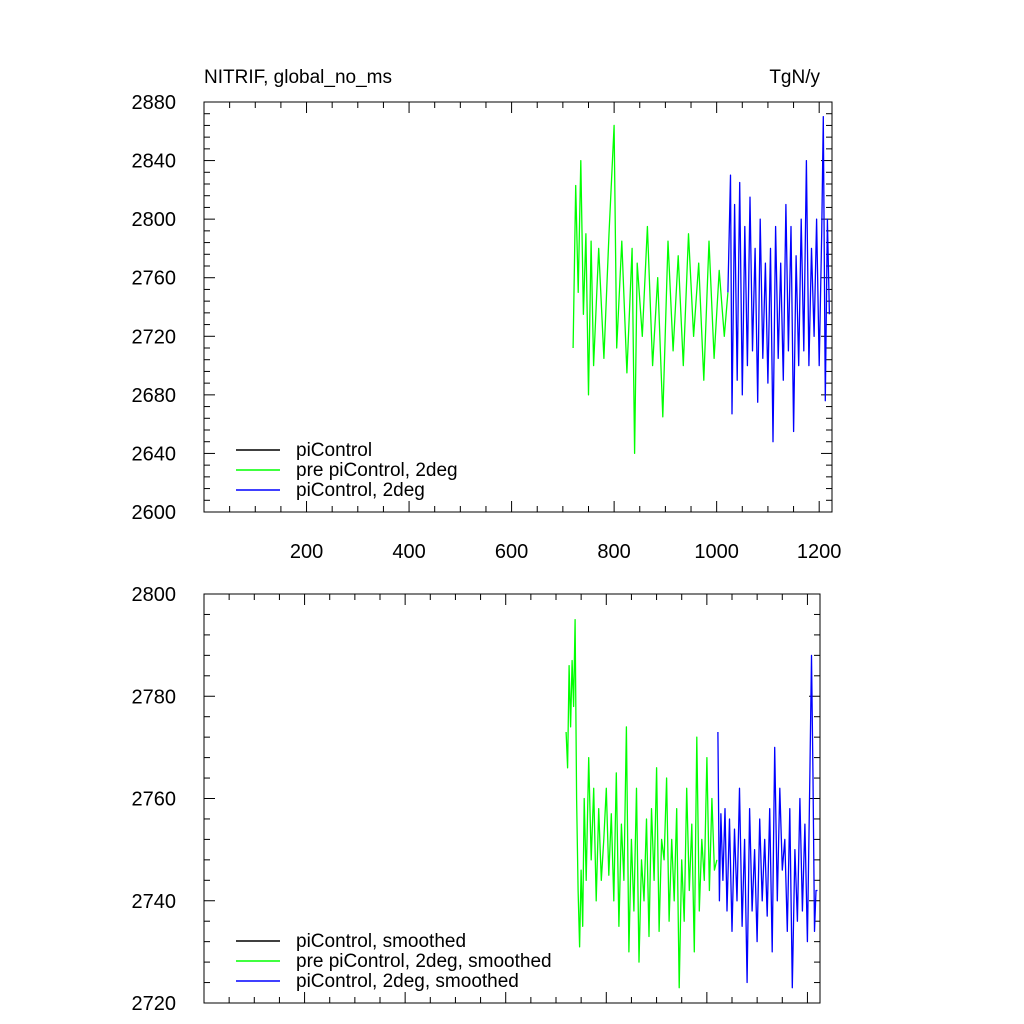  Describe the element at coordinates (511, 552) in the screenshot. I see `x-tick-label: 600` at that location.